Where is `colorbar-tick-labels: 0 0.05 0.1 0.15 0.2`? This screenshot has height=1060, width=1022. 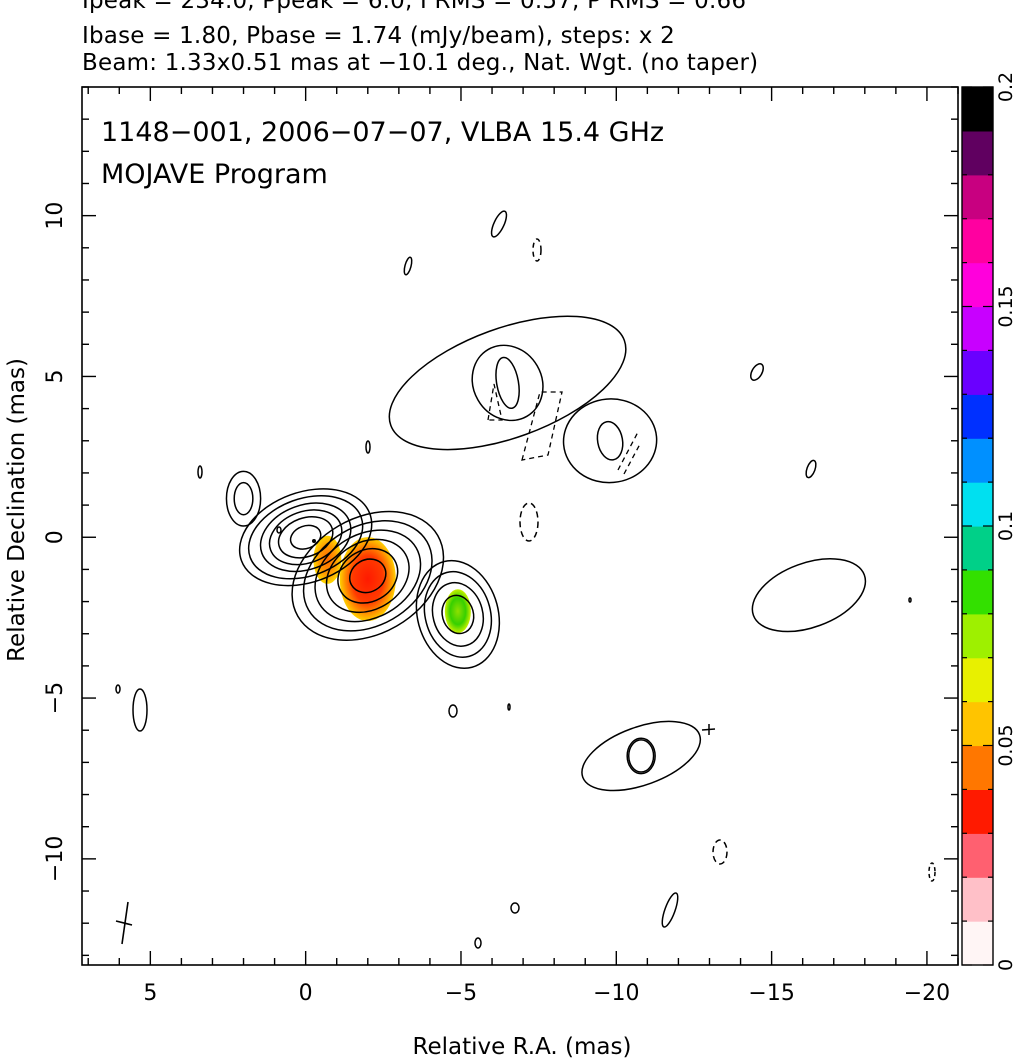
colorbar-tick-labels: 0 0.05 0.1 0.15 0.2 is located at coordinates (1006, 521).